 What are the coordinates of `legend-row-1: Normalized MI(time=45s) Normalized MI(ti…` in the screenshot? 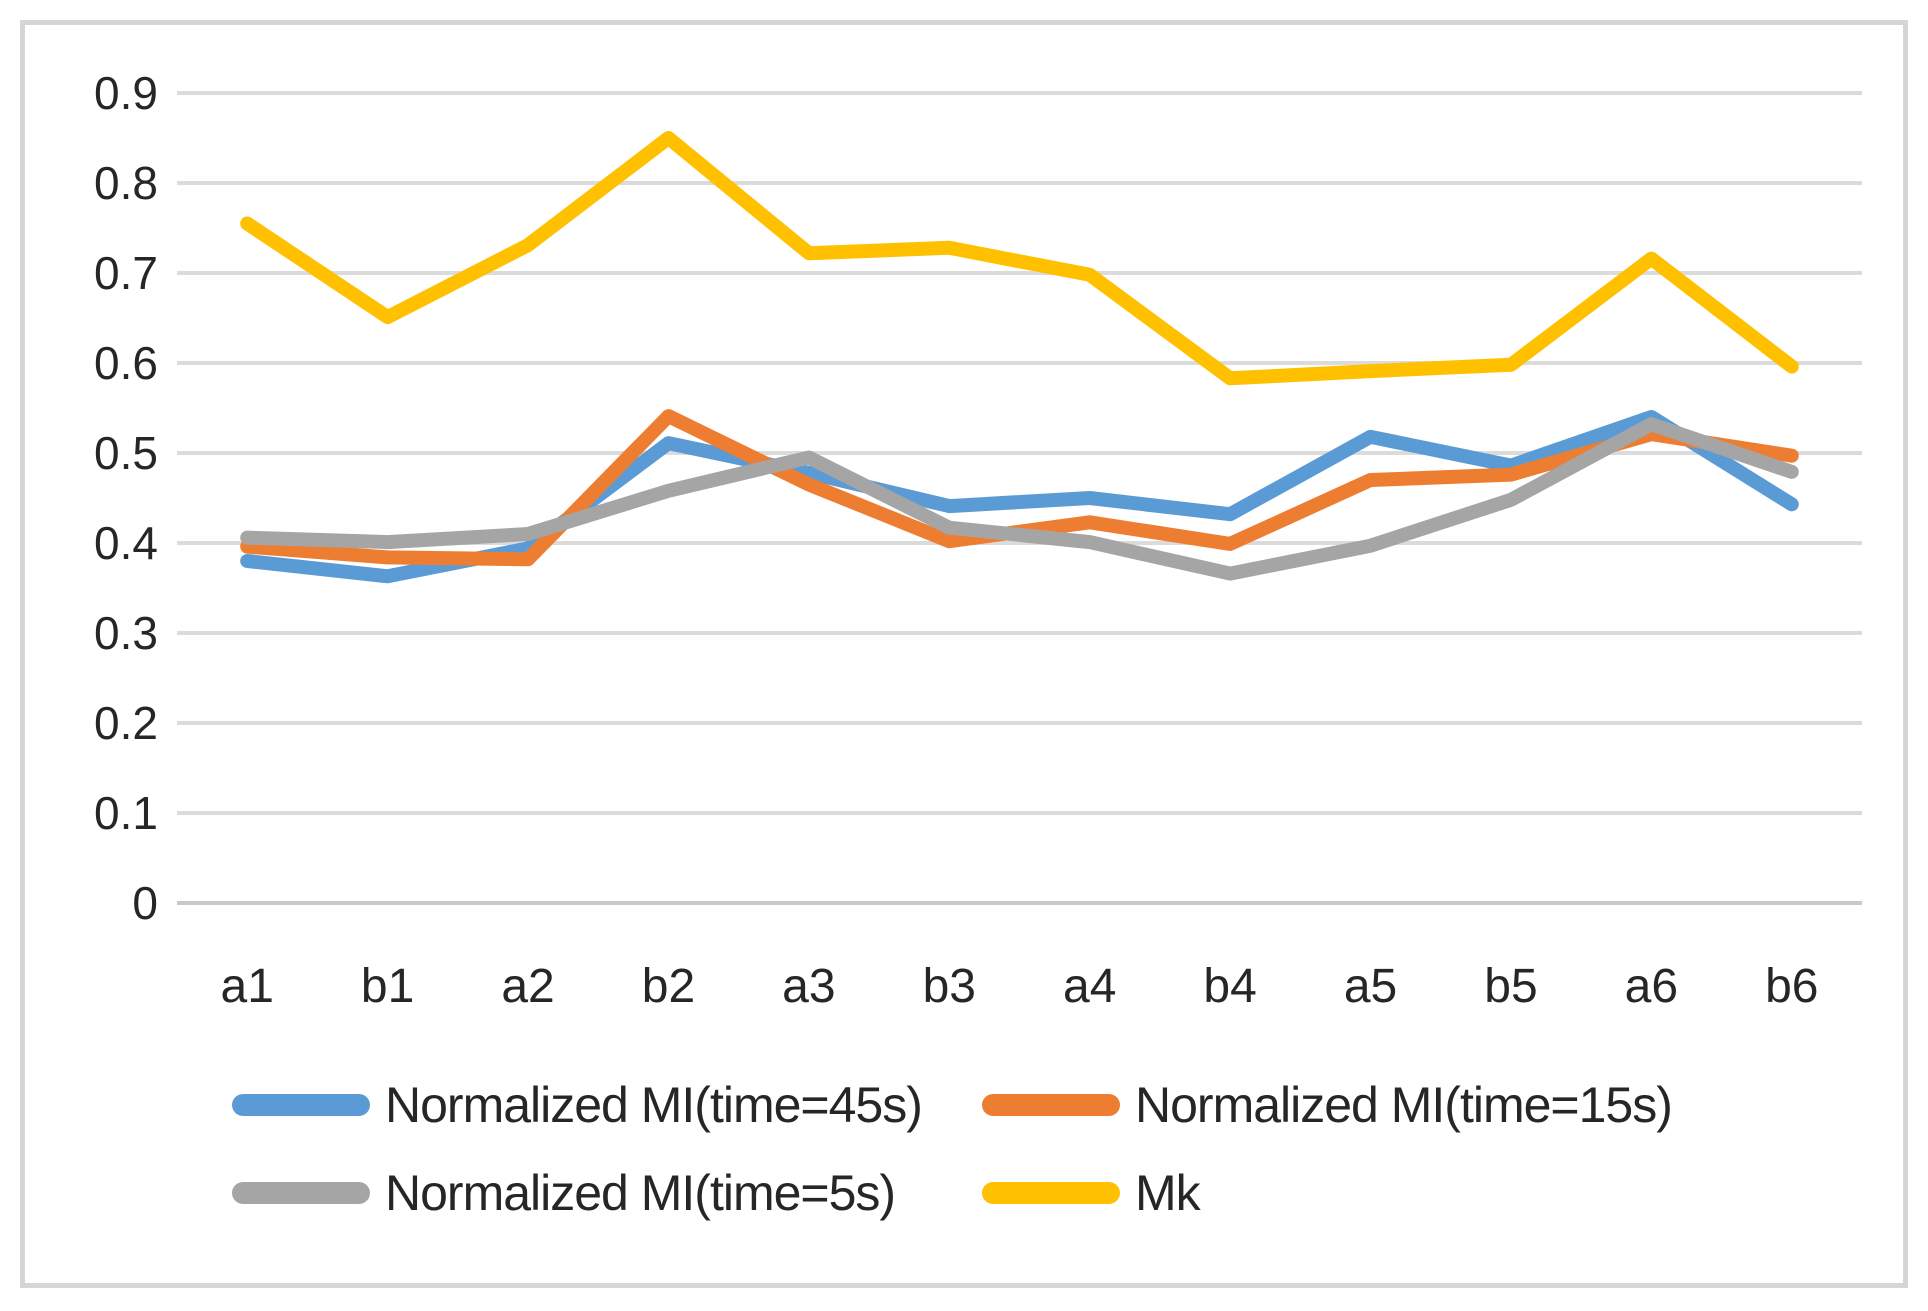 It's located at (1012, 1105).